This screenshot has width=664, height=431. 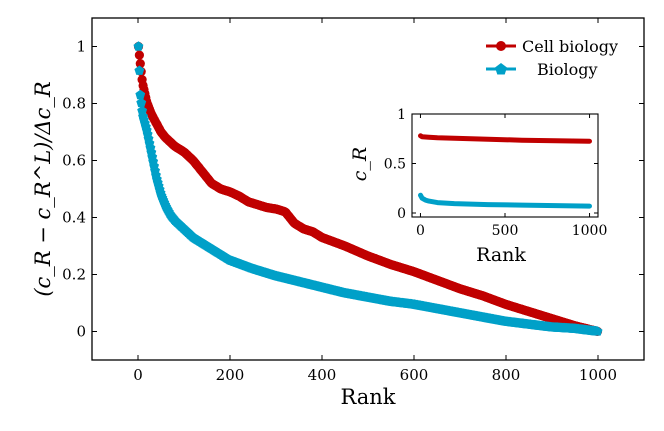 What do you see at coordinates (74, 218) in the screenshot?
I see `main-y-tick-label: 0.4` at bounding box center [74, 218].